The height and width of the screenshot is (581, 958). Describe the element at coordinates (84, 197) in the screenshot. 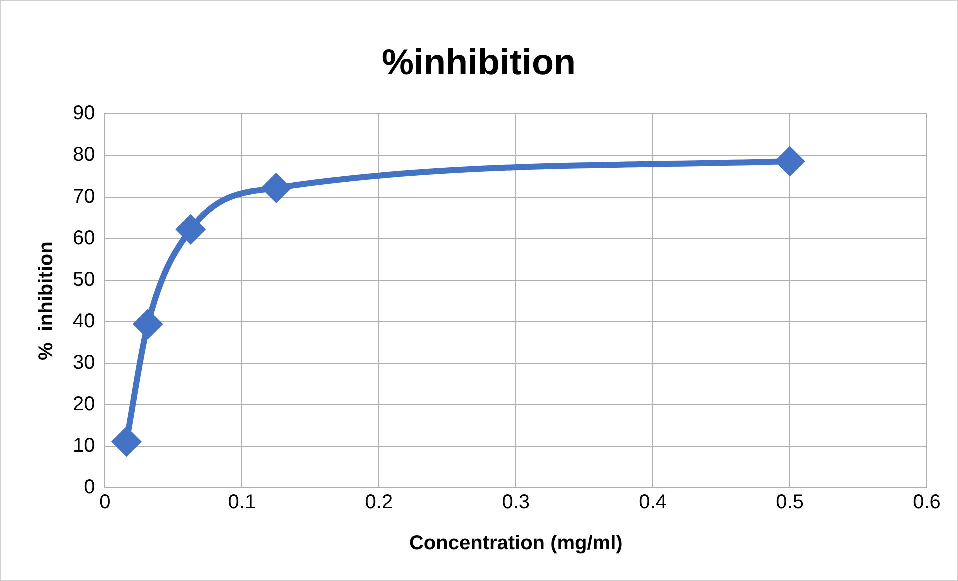

I see `y-tick-label: 70` at that location.